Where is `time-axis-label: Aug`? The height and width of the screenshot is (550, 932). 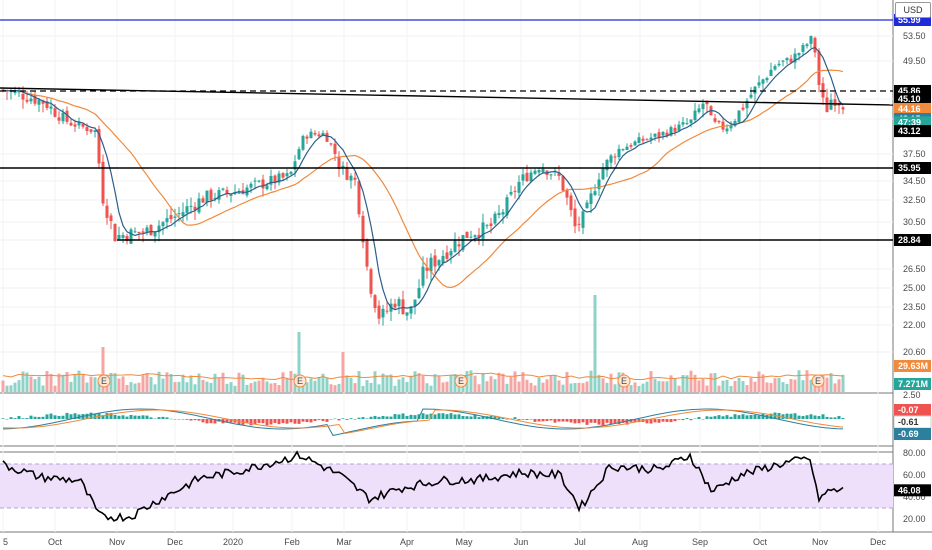 time-axis-label: Aug is located at coordinates (640, 542).